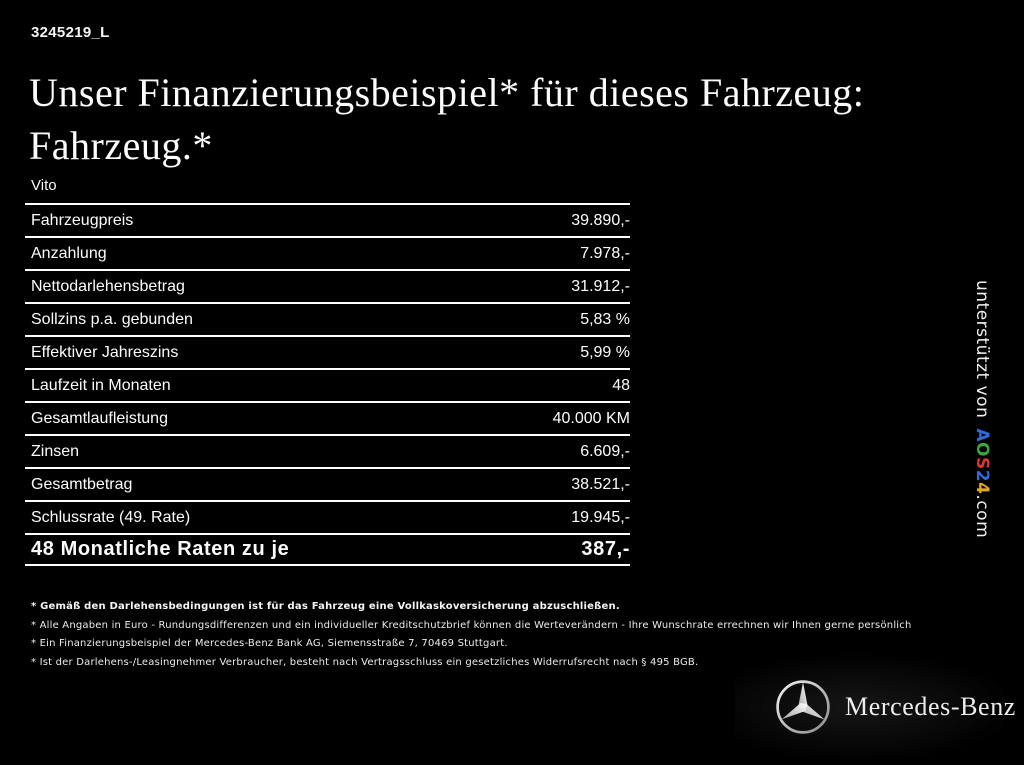  I want to click on table-row: Anzahlung 7.978,-, so click(327, 252).